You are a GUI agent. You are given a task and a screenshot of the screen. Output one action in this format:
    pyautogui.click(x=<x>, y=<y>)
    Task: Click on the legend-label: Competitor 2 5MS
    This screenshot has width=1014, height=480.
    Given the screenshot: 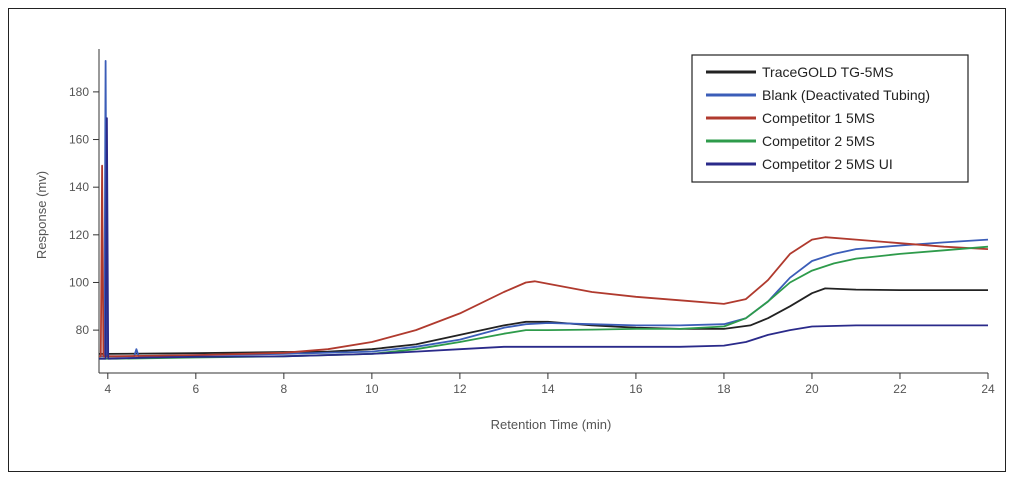 What is the action you would take?
    pyautogui.click(x=818, y=141)
    